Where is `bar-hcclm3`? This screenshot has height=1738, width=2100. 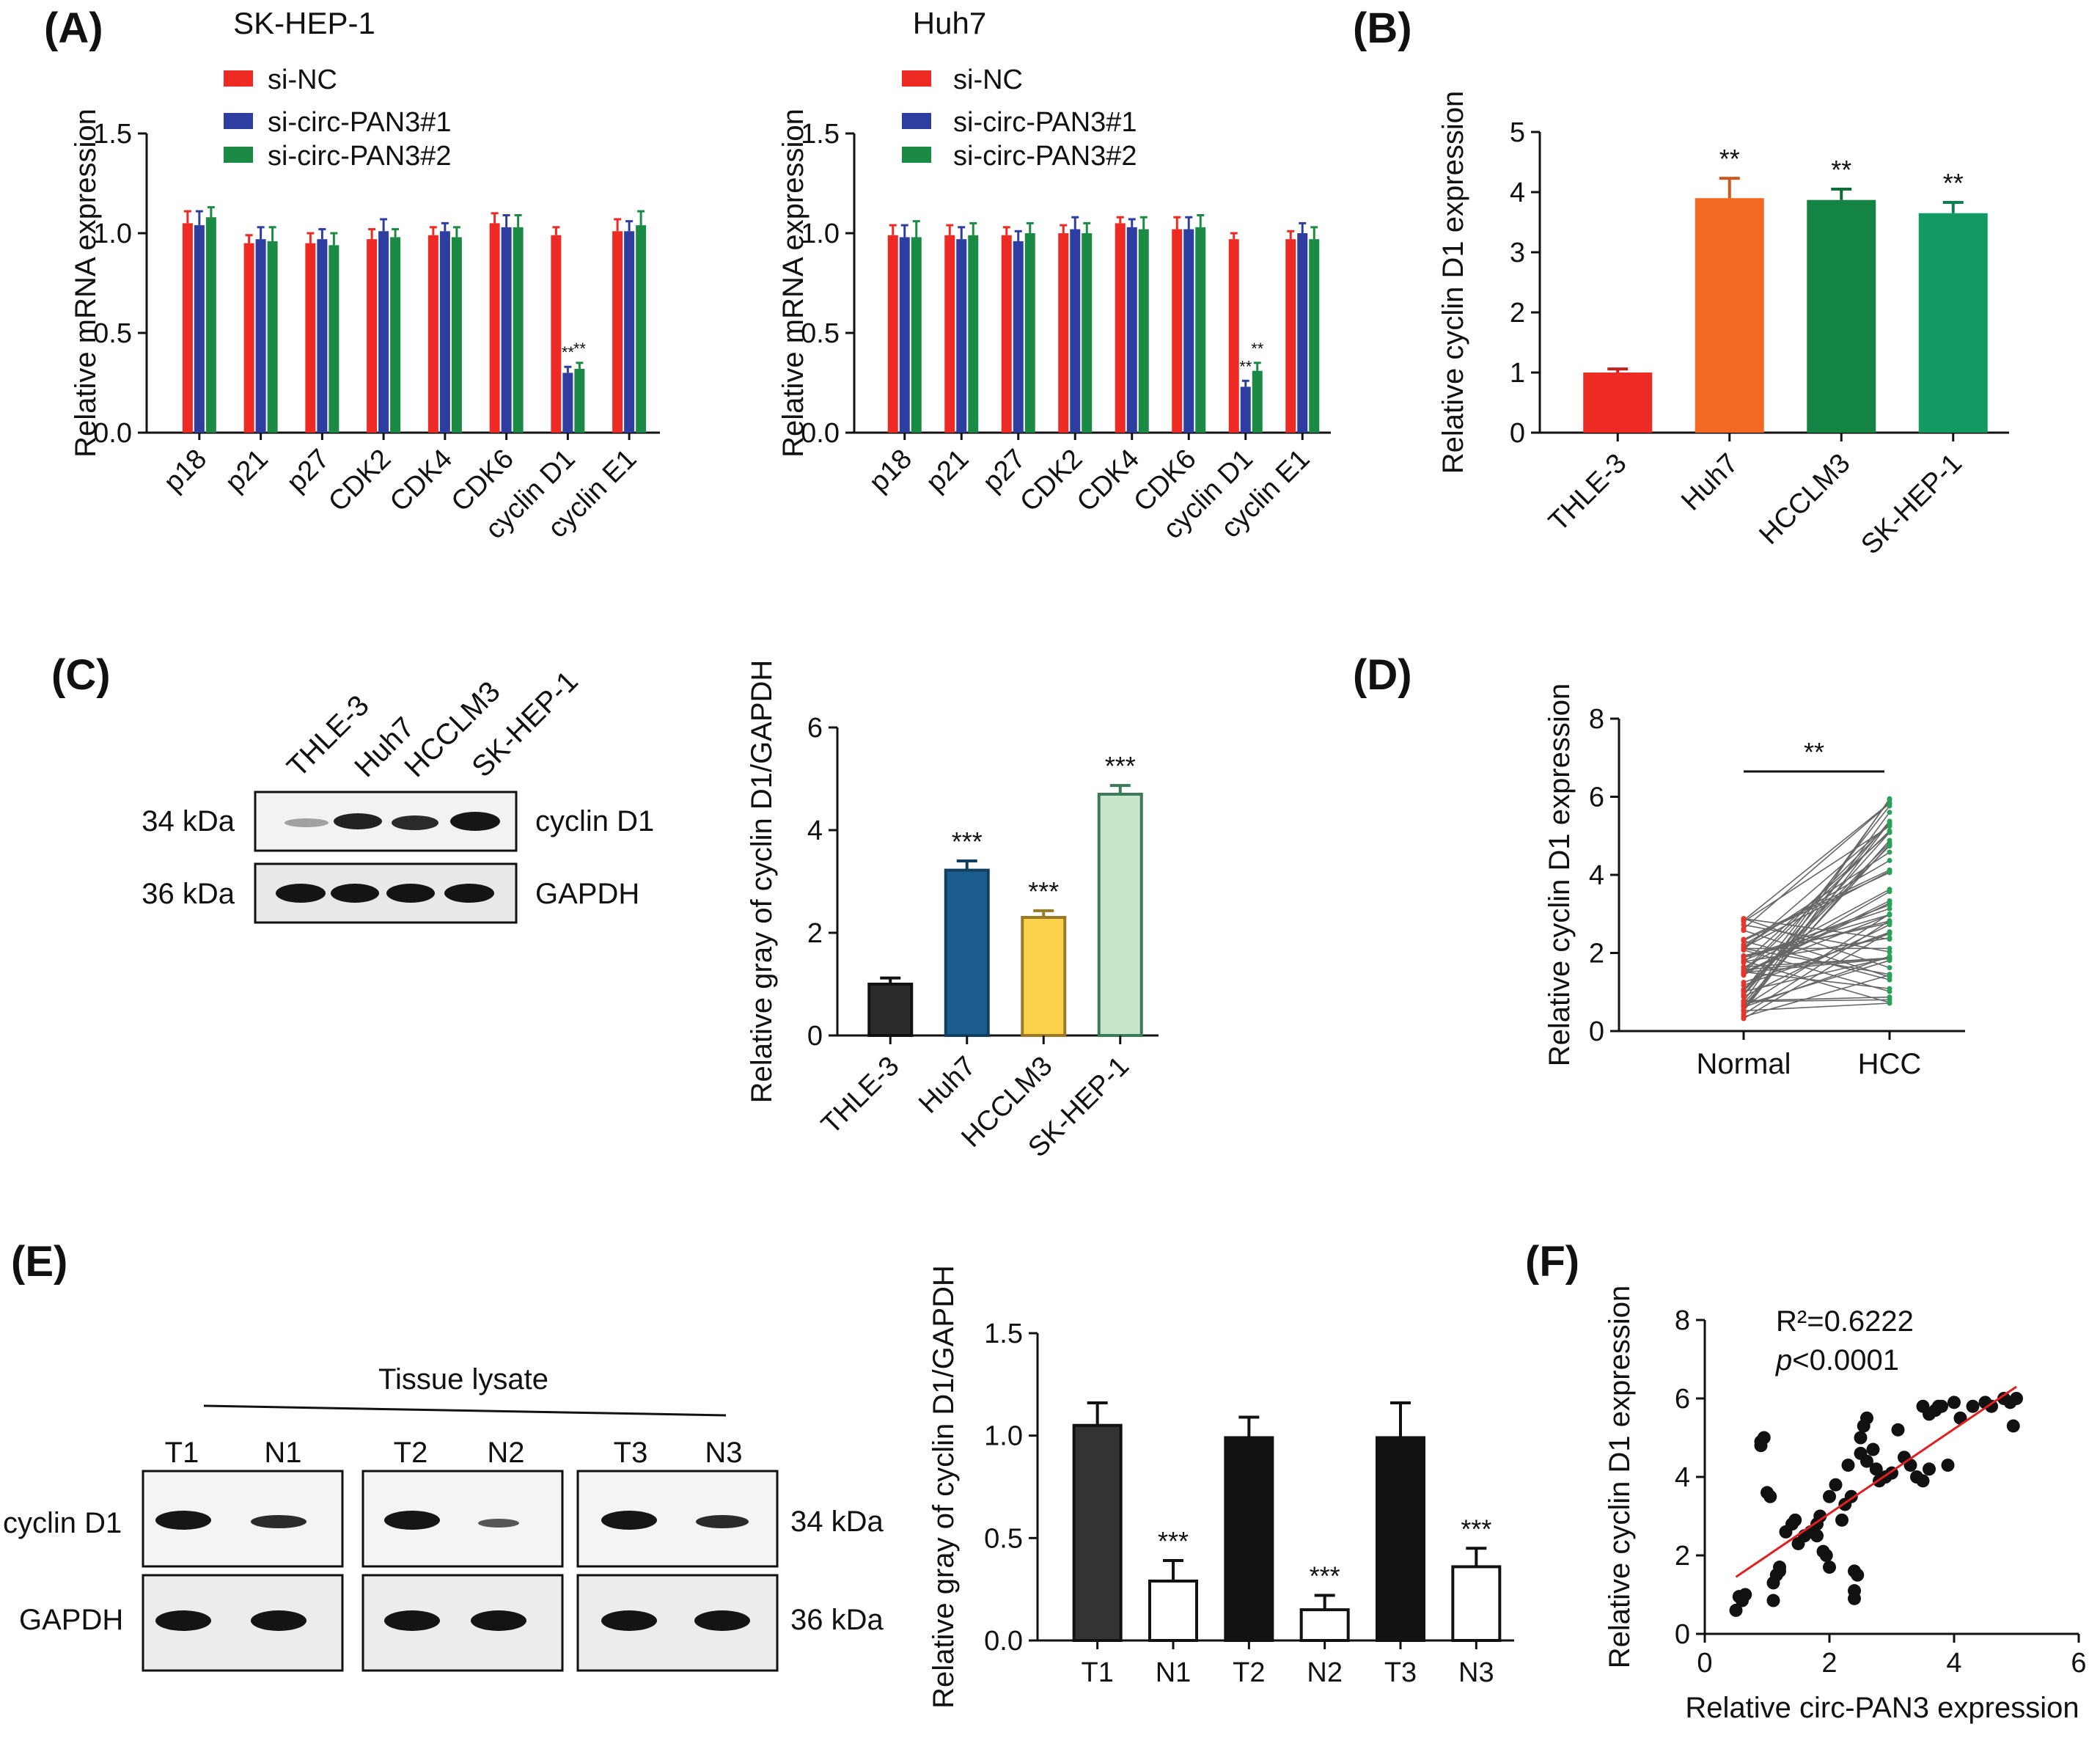
bar-hcclm3 is located at coordinates (1841, 316).